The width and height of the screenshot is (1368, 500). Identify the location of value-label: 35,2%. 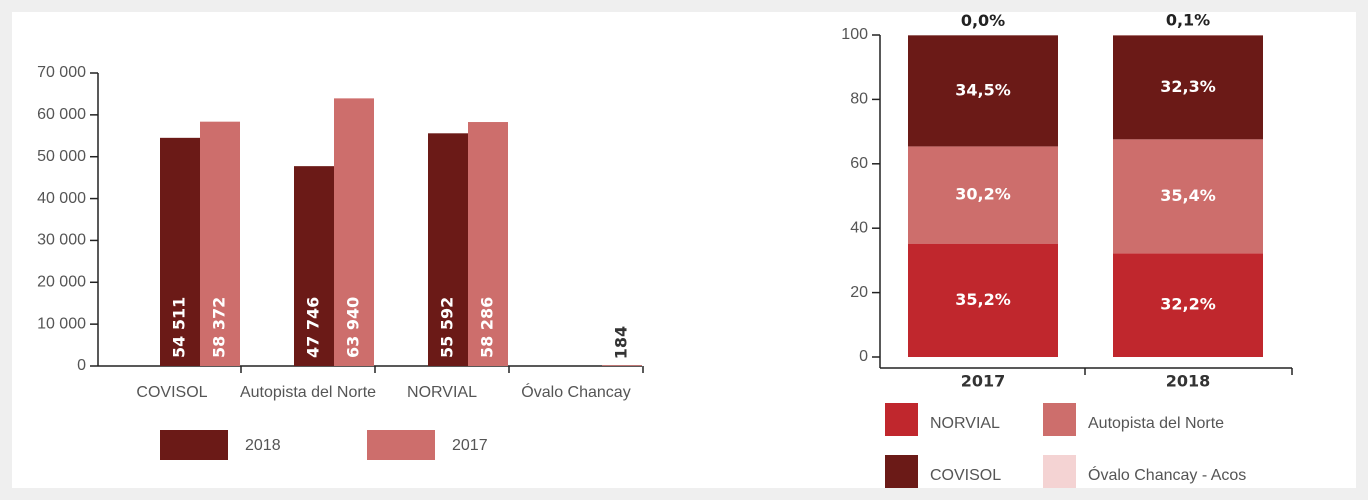
(983, 299).